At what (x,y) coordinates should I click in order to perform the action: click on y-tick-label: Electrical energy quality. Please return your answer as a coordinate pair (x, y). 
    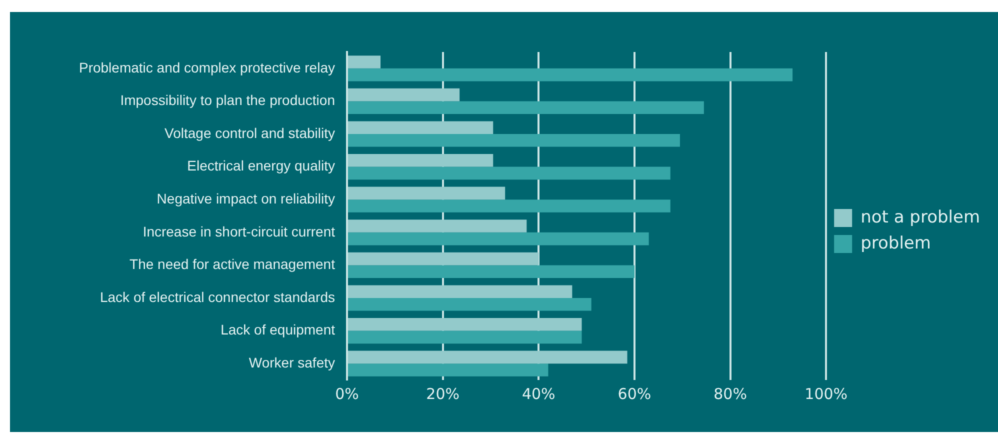
    Looking at the image, I should click on (261, 166).